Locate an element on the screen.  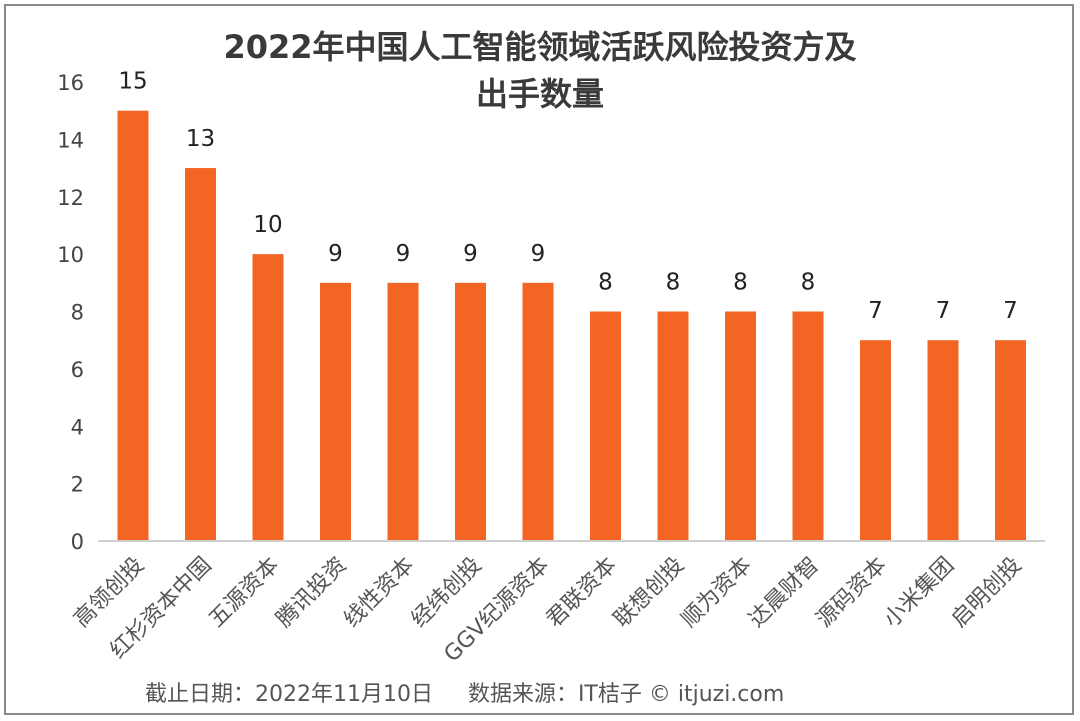
y-tick-label: 8 is located at coordinates (77, 313).